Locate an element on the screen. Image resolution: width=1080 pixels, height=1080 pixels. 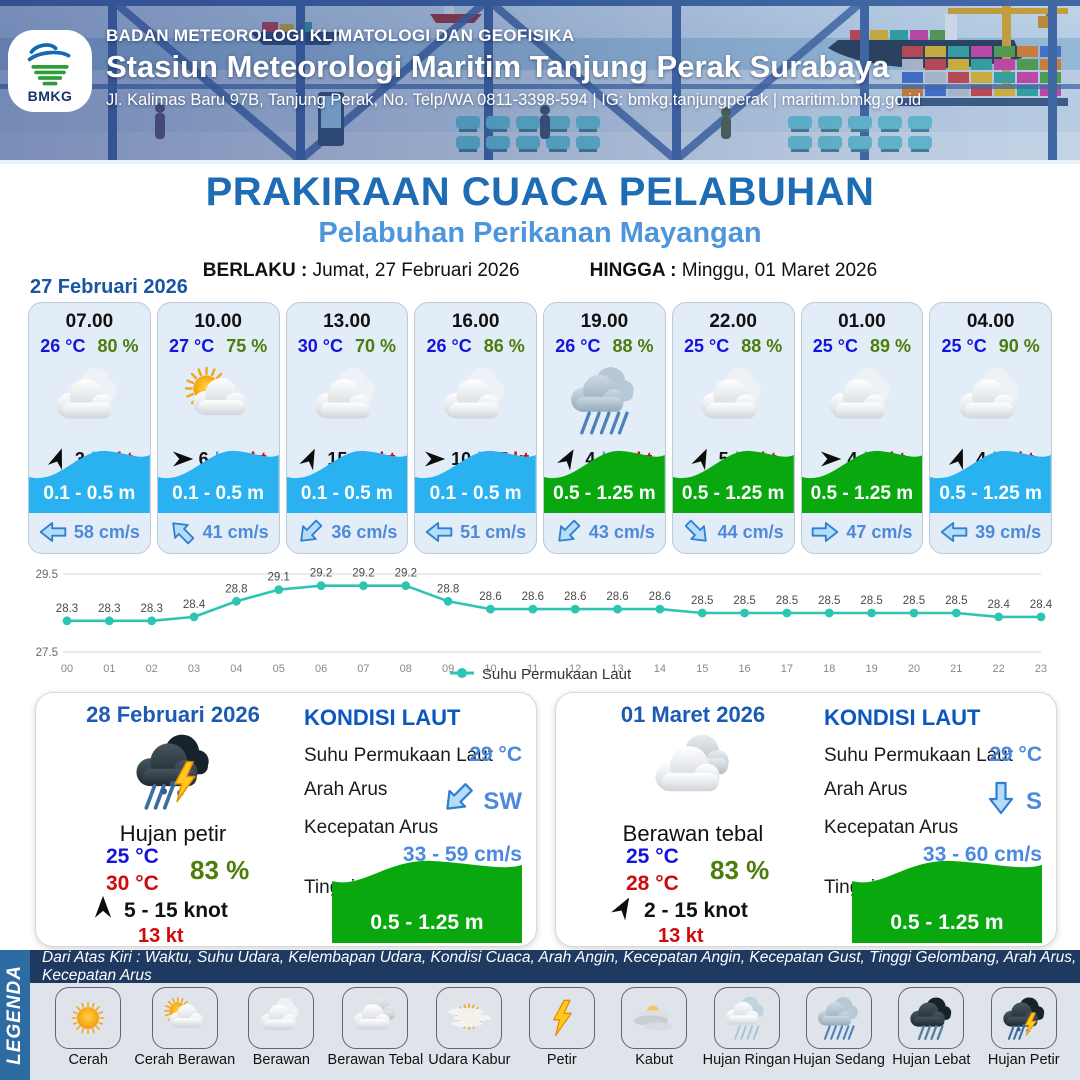
wind-speed: 5 is located at coordinates (723, 458).